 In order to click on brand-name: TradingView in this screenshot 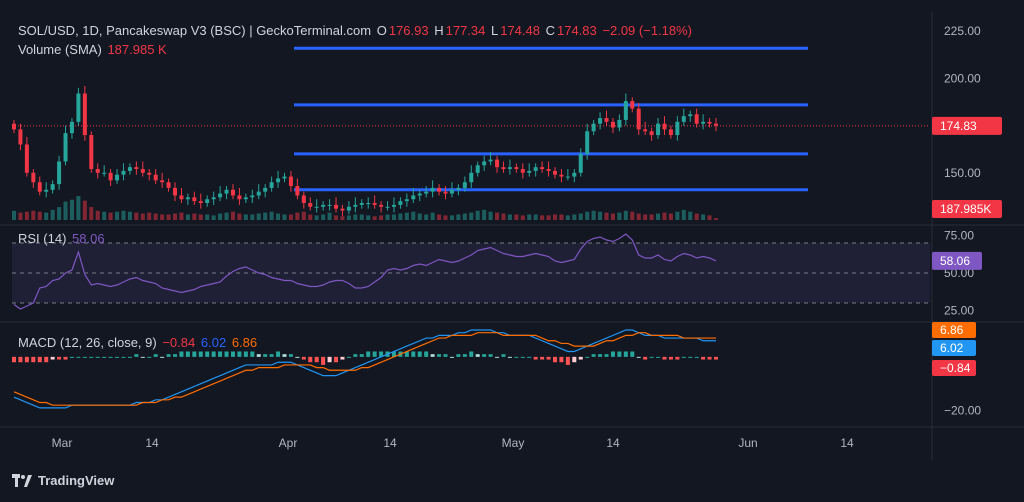, I will do `click(76, 480)`.